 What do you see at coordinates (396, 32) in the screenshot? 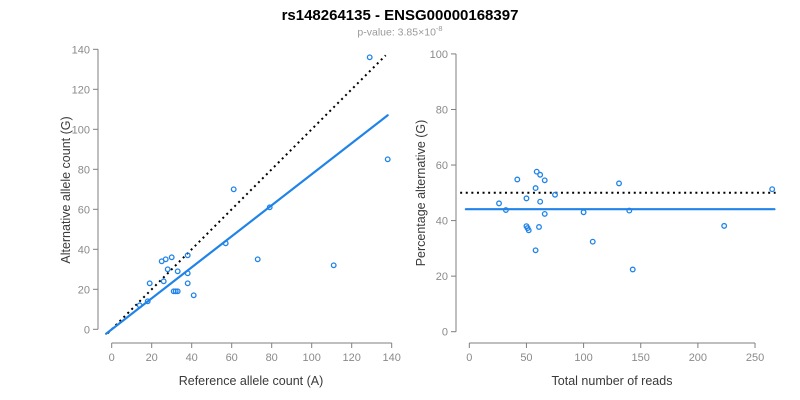
I see `p-value-text: p-value: 3.85×10` at bounding box center [396, 32].